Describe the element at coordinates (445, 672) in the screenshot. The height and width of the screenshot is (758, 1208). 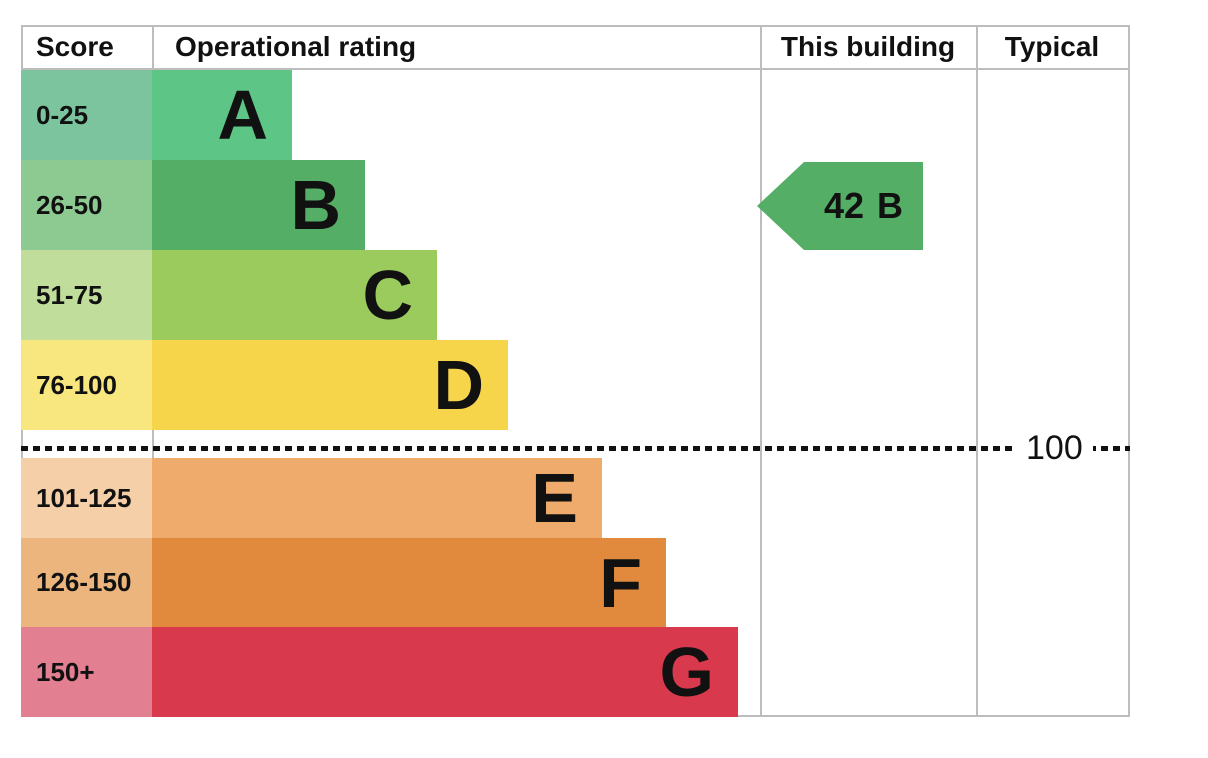
I see `rating-bar-g: G` at that location.